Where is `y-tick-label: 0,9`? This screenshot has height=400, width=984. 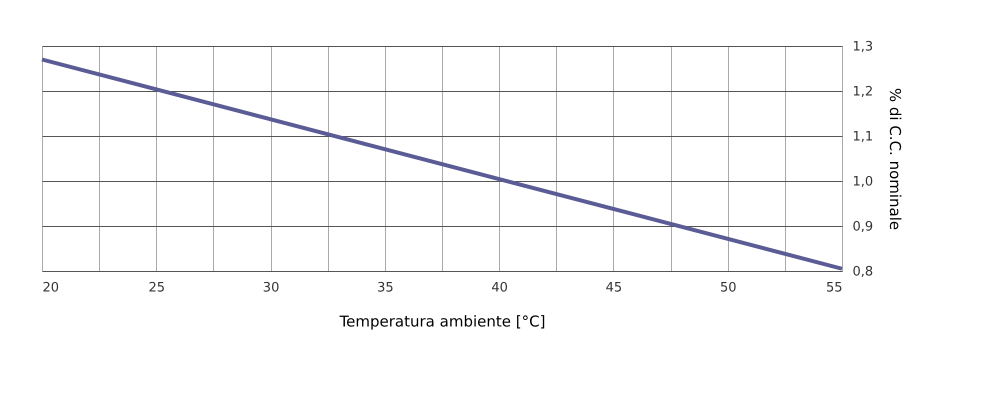 y-tick-label: 0,9 is located at coordinates (863, 227).